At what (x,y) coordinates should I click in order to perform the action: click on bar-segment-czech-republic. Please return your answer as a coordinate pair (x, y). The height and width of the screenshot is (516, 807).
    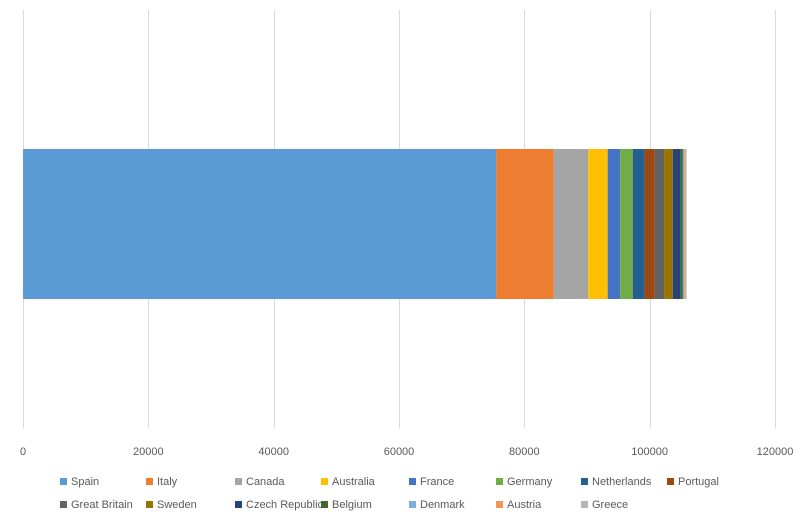
    Looking at the image, I should click on (676, 224).